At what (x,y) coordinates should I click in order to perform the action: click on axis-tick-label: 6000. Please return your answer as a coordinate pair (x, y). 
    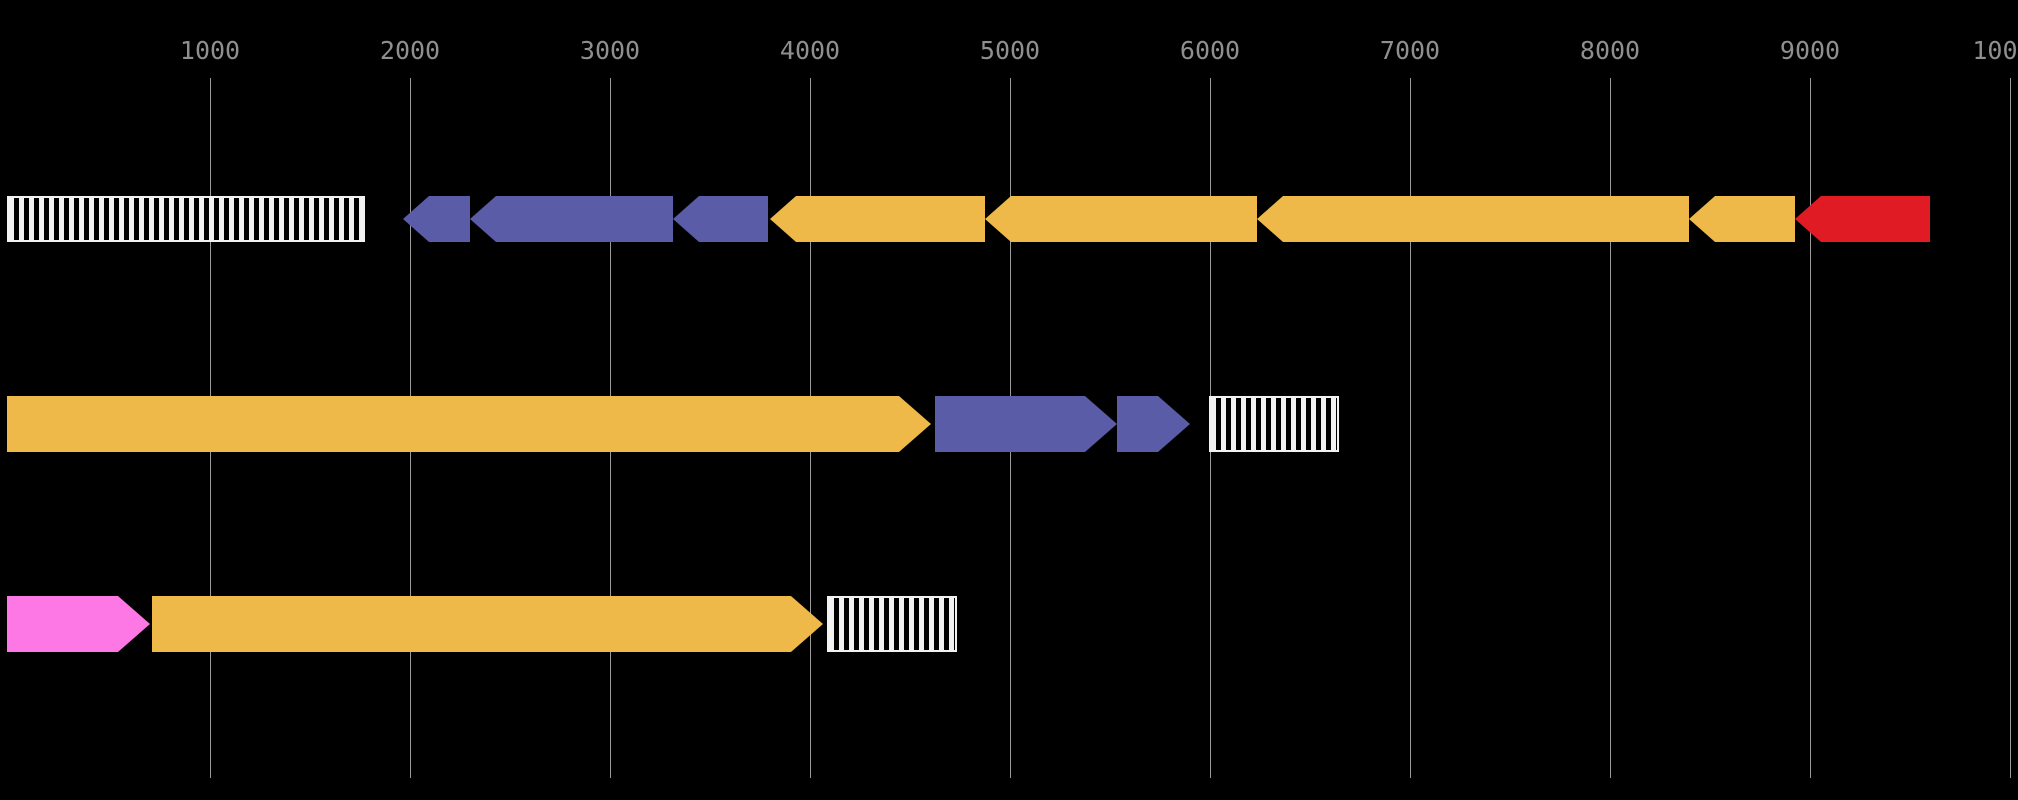
    Looking at the image, I should click on (1210, 50).